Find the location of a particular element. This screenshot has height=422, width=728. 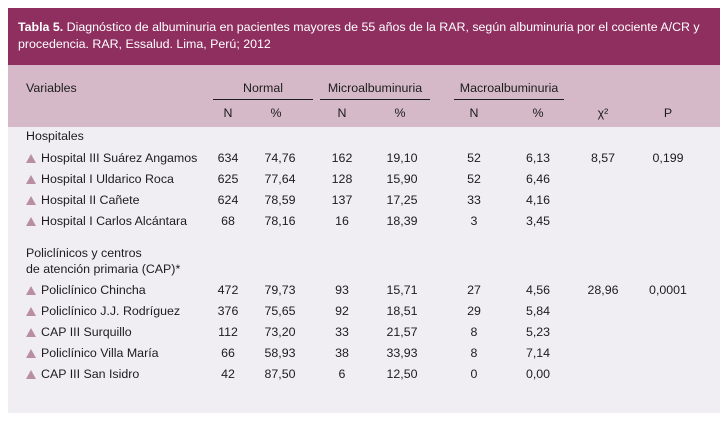

cell-n-macro: 29 is located at coordinates (474, 311).